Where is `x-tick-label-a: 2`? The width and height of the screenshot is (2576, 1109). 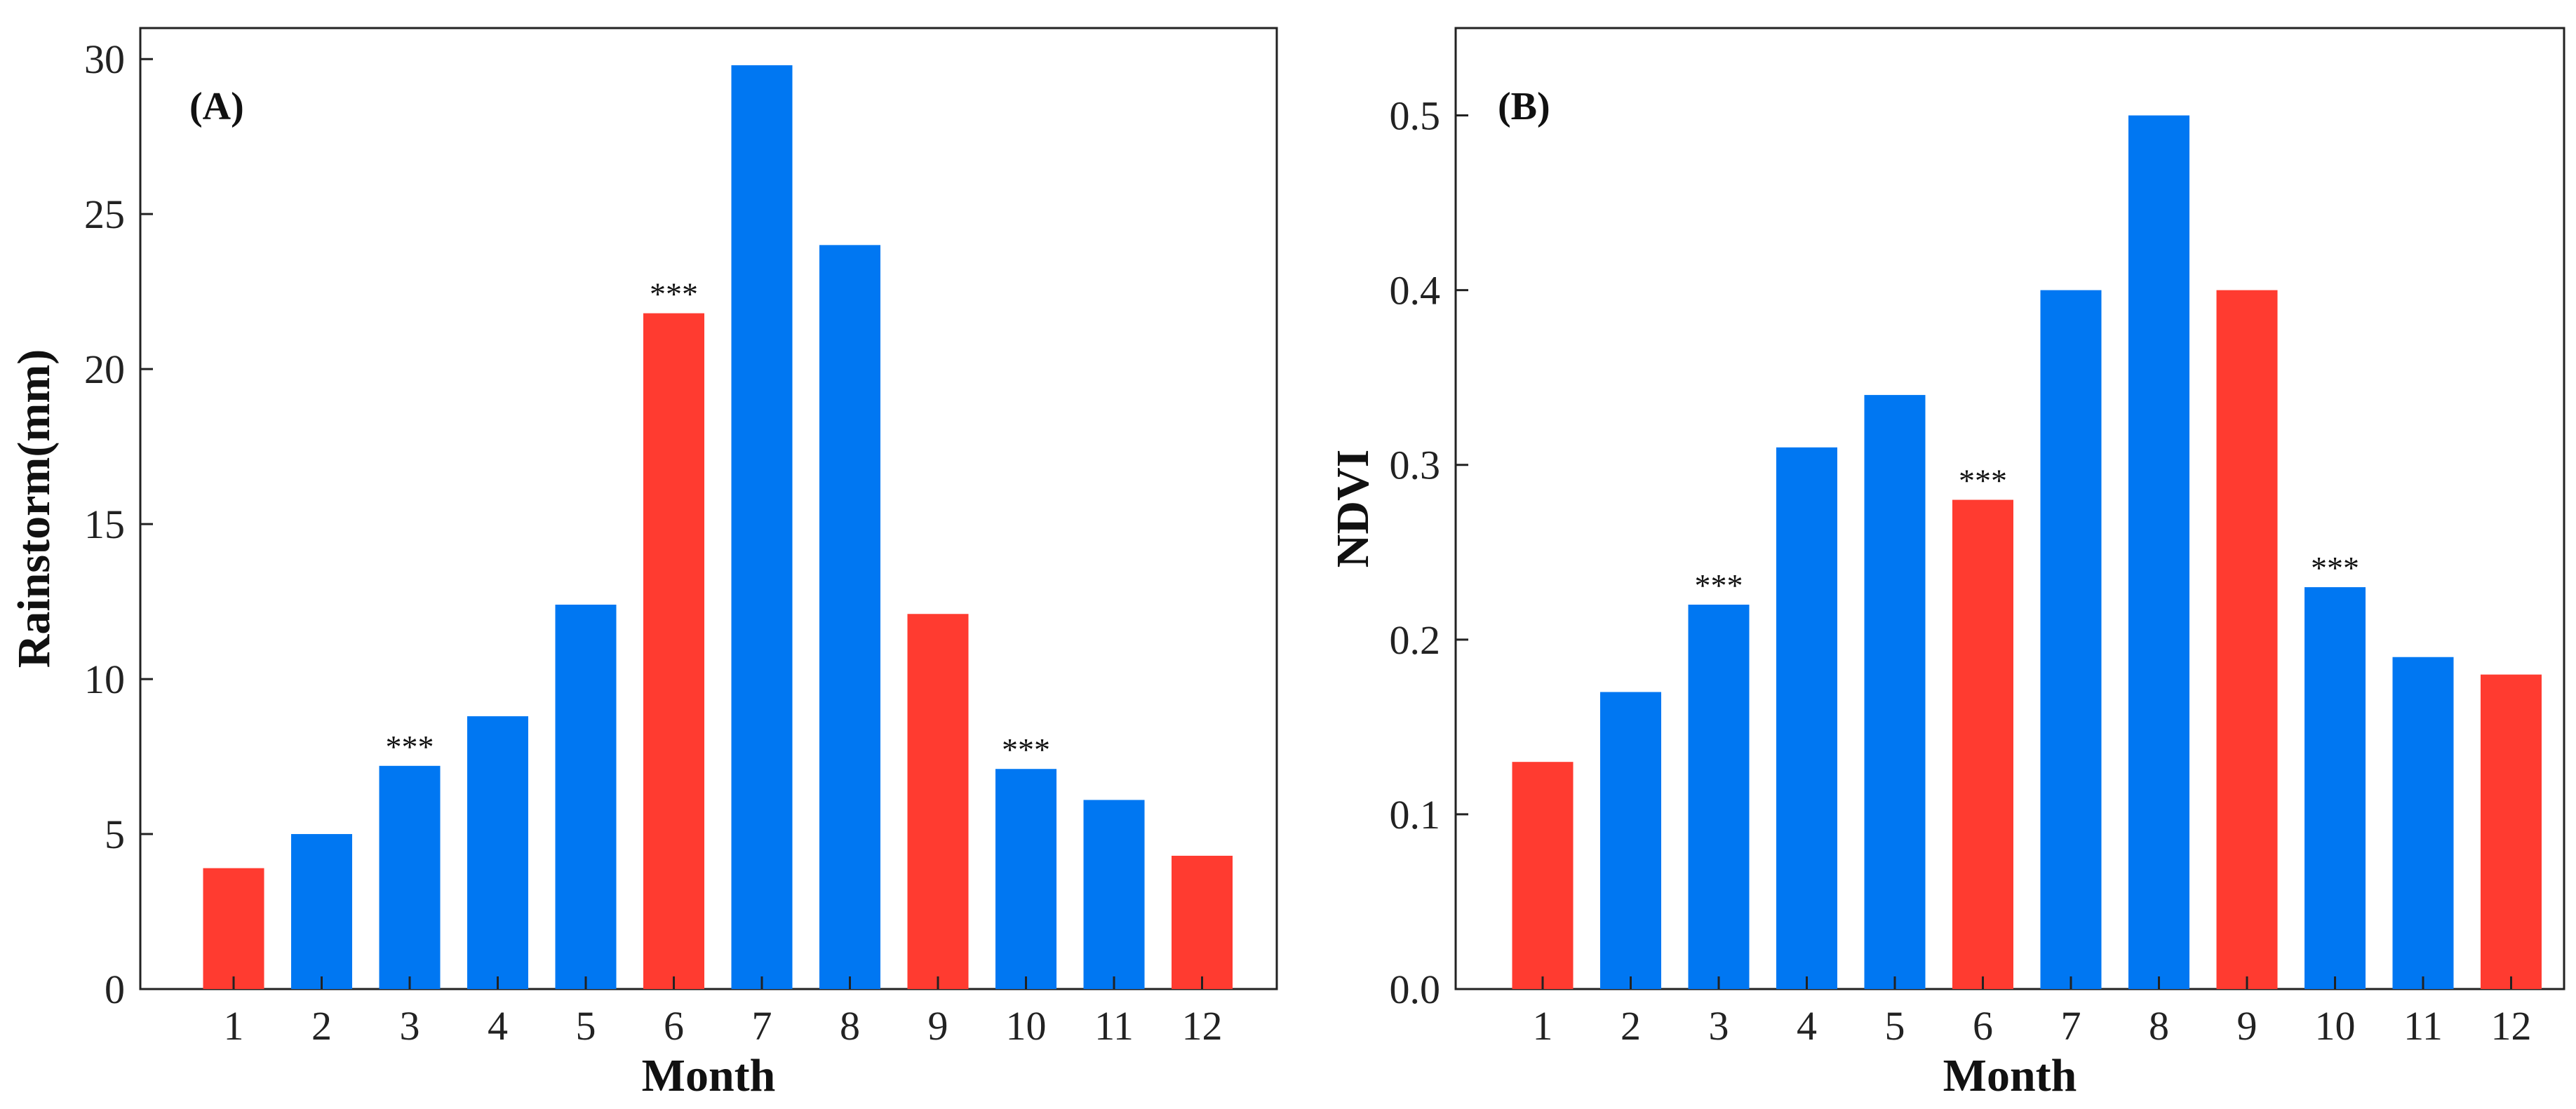
x-tick-label-a: 2 is located at coordinates (321, 1026).